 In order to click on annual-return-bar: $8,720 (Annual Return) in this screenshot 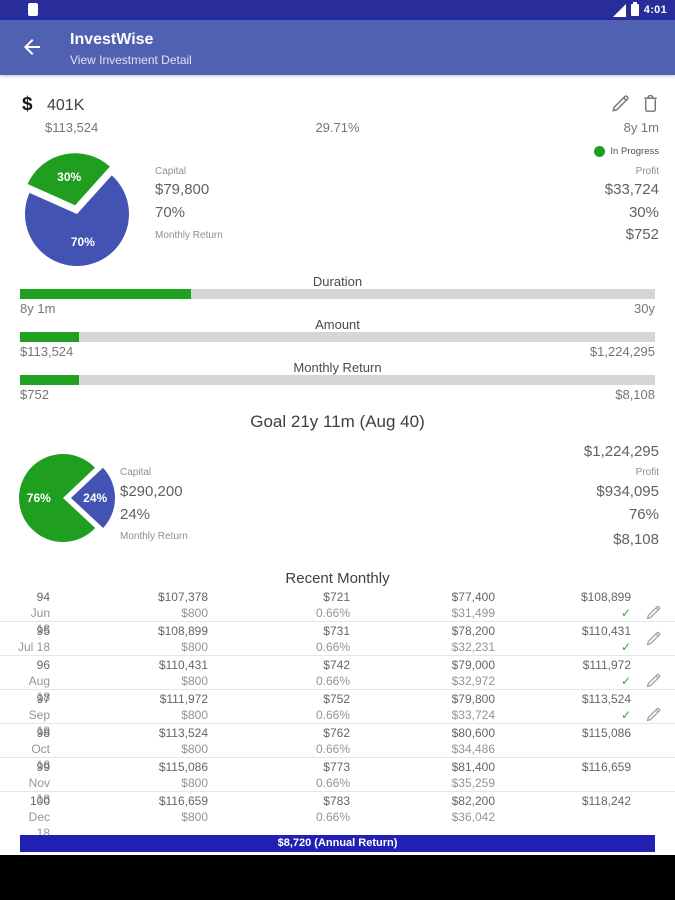, I will do `click(337, 843)`.